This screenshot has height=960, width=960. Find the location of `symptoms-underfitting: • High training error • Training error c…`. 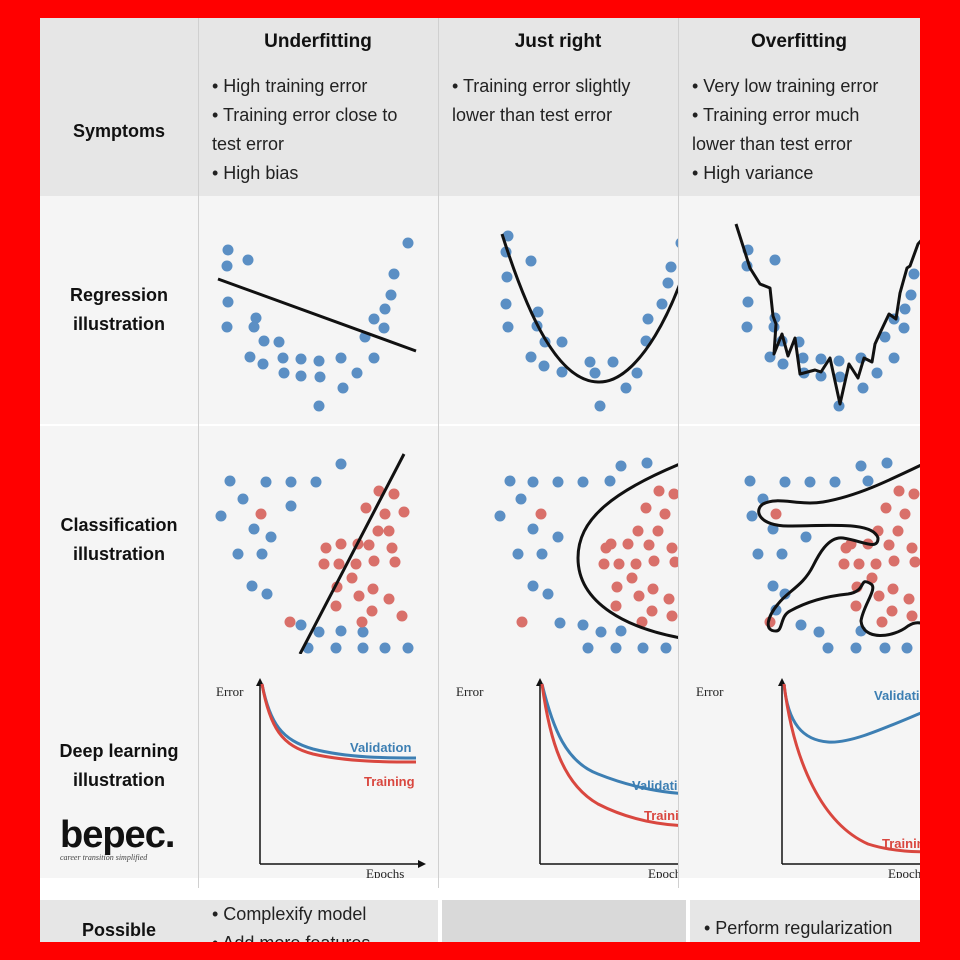

symptoms-underfitting: • High training error • Training error c… is located at coordinates (318, 131).